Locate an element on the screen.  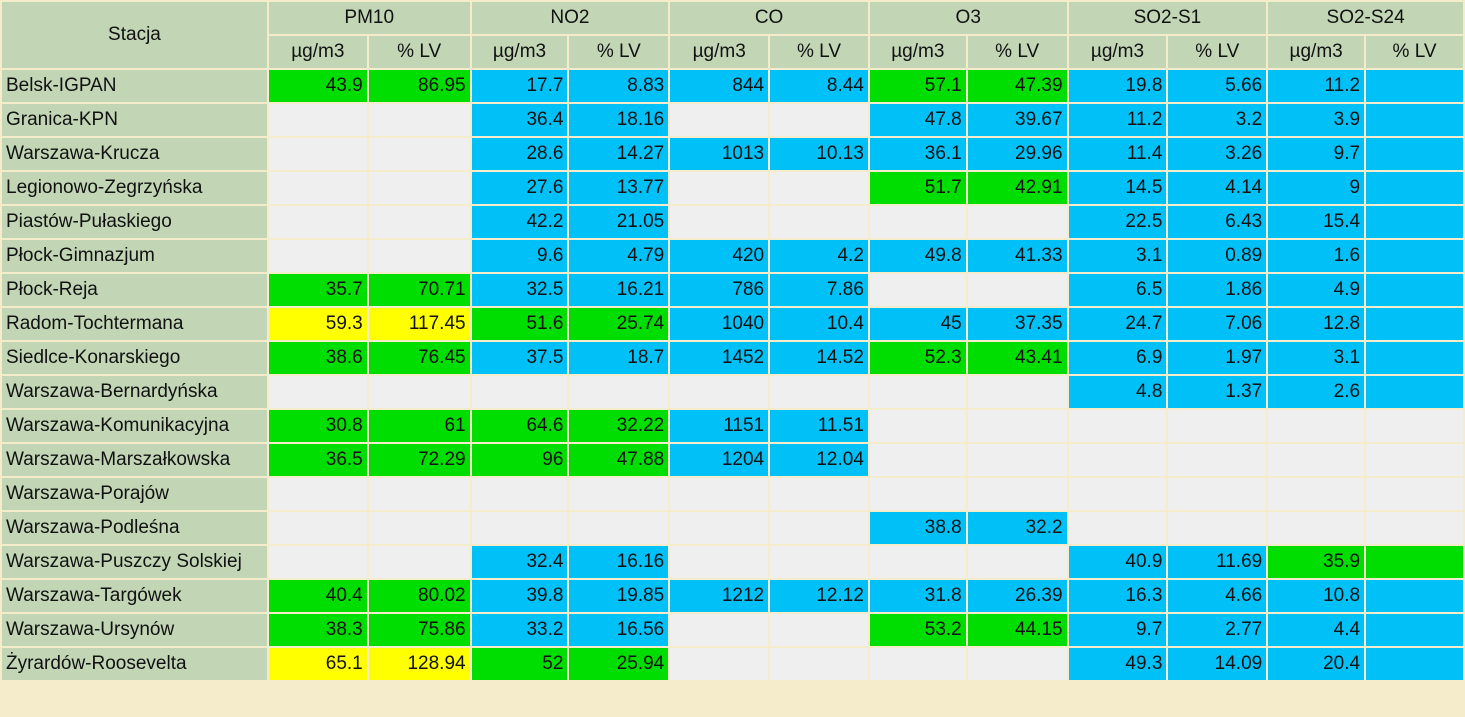
table-row: Warszawa-Bernardyńska 4.8 1.37 2.6 is located at coordinates (732, 392).